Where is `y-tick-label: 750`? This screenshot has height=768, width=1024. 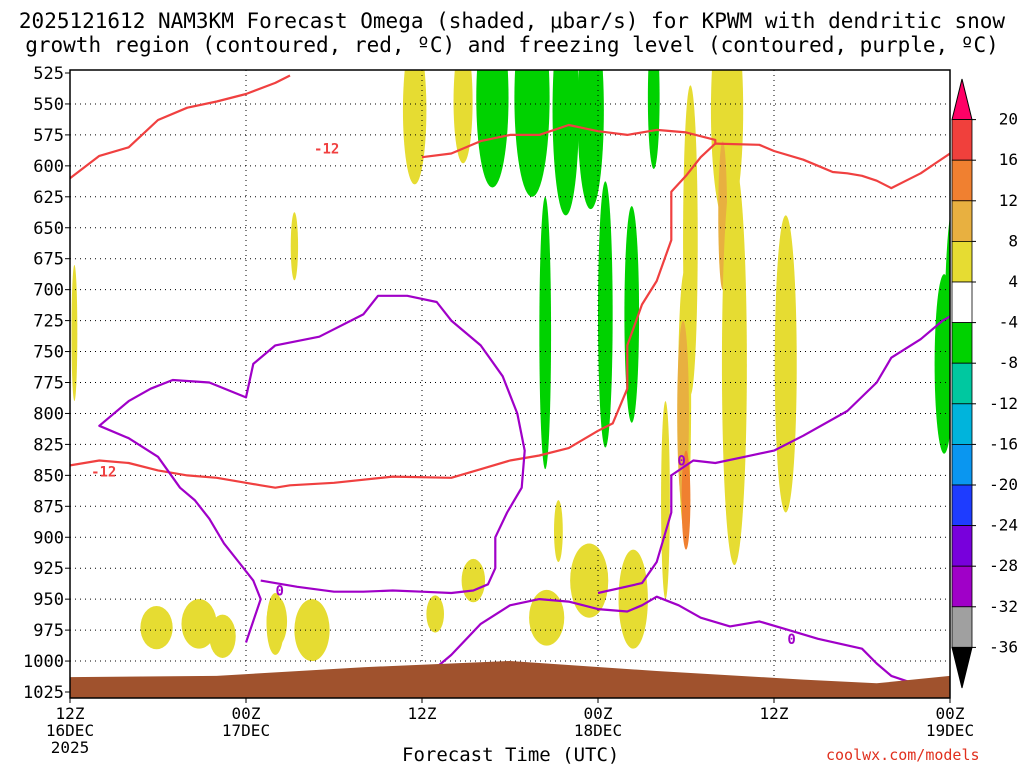 y-tick-label: 750 is located at coordinates (48, 353).